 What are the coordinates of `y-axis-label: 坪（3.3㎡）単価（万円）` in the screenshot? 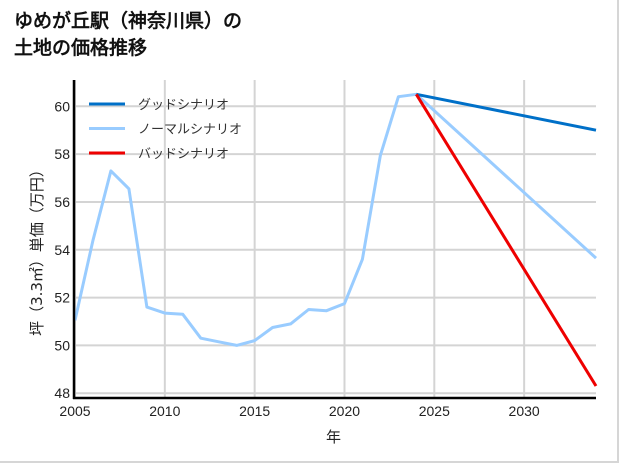 It's located at (37, 249).